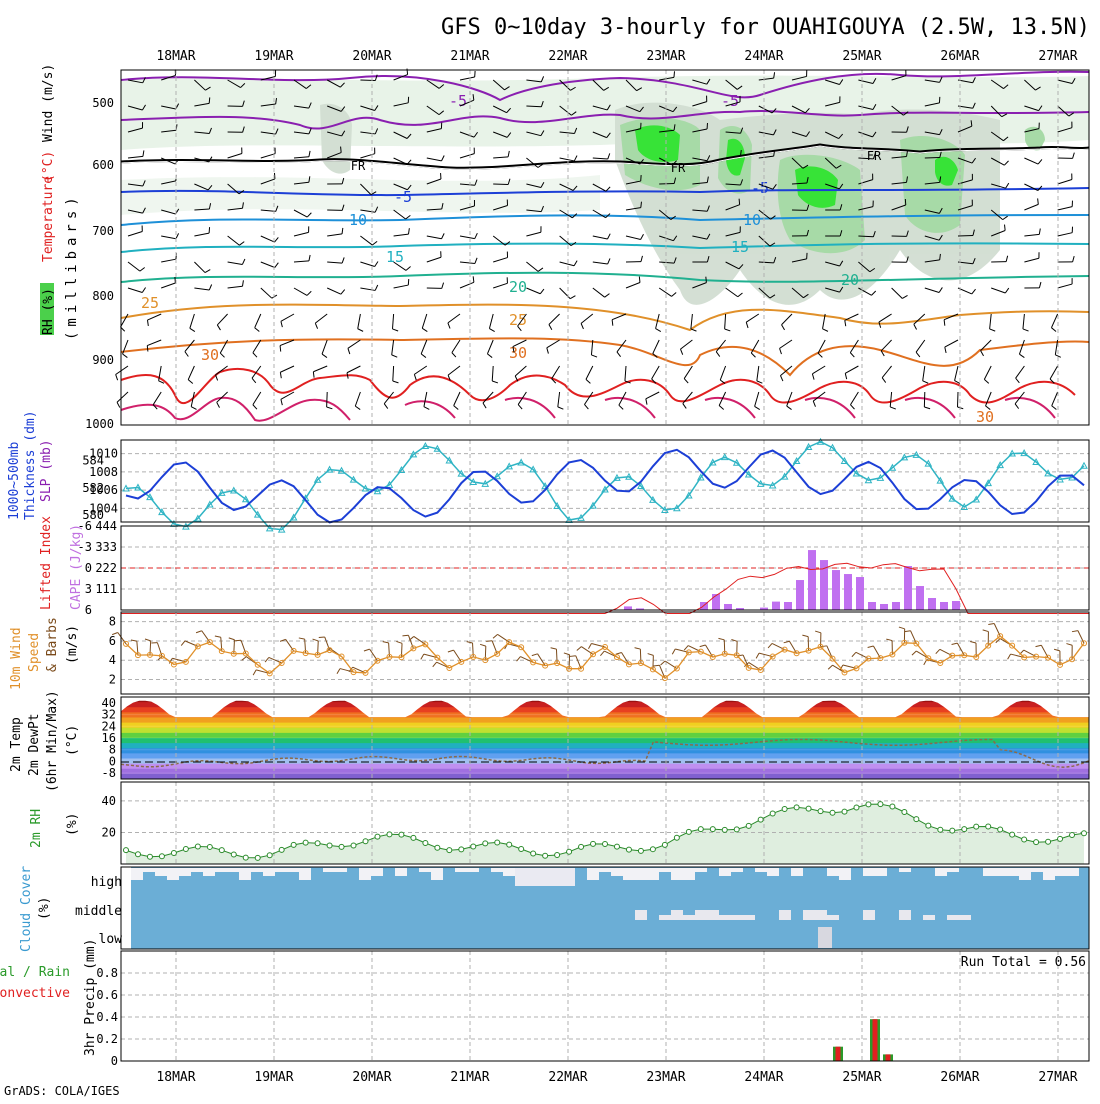 This screenshot has width=1100, height=1104. Describe the element at coordinates (90, 997) in the screenshot. I see `precip-label-3: 3hr Precip (mm)` at that location.